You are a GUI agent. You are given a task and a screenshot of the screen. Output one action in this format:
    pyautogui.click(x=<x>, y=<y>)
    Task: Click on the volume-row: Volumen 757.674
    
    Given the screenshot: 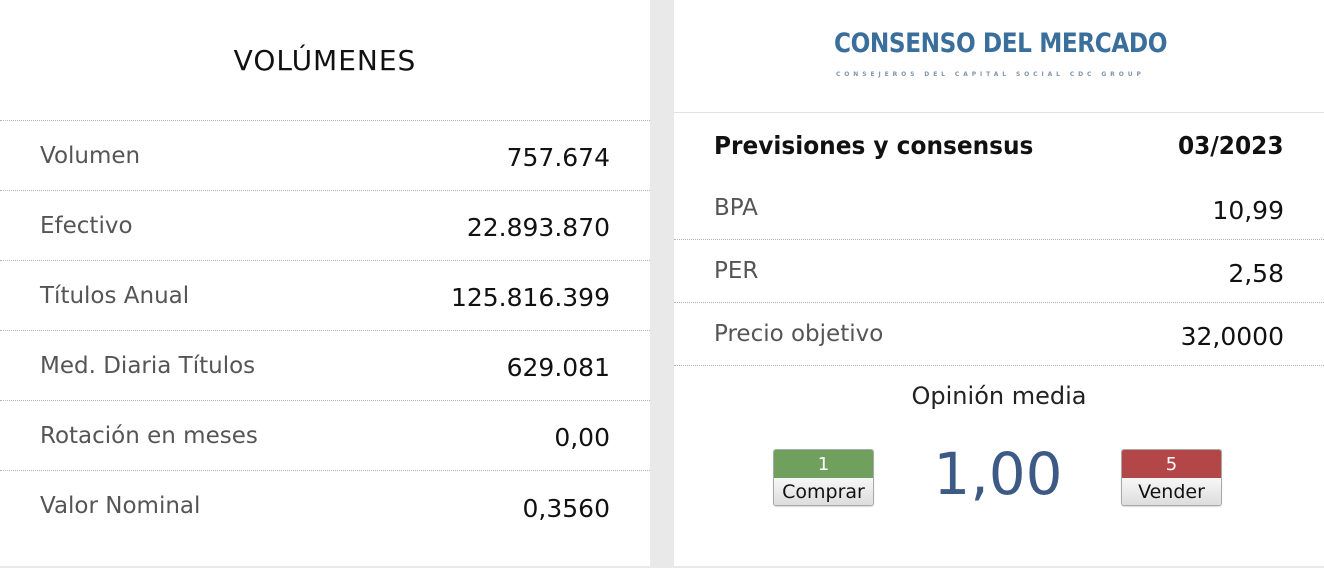 What is the action you would take?
    pyautogui.click(x=325, y=156)
    